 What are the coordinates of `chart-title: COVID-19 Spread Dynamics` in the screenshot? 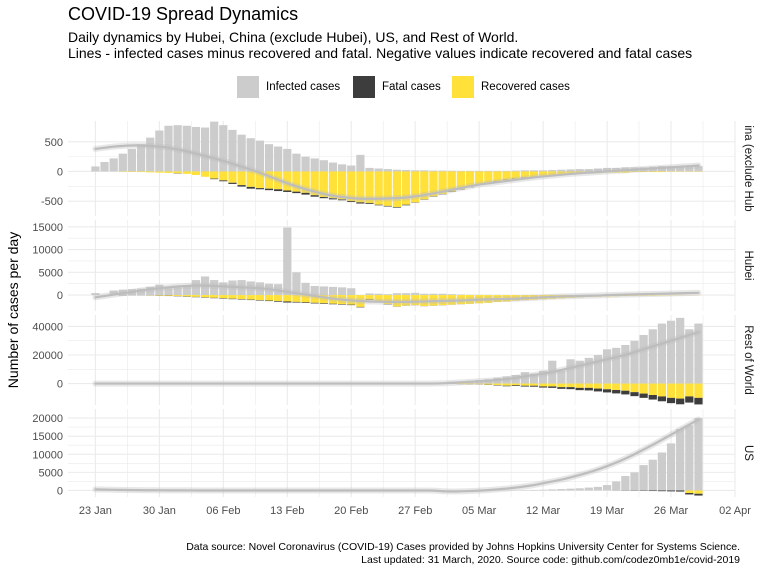 It's located at (183, 14).